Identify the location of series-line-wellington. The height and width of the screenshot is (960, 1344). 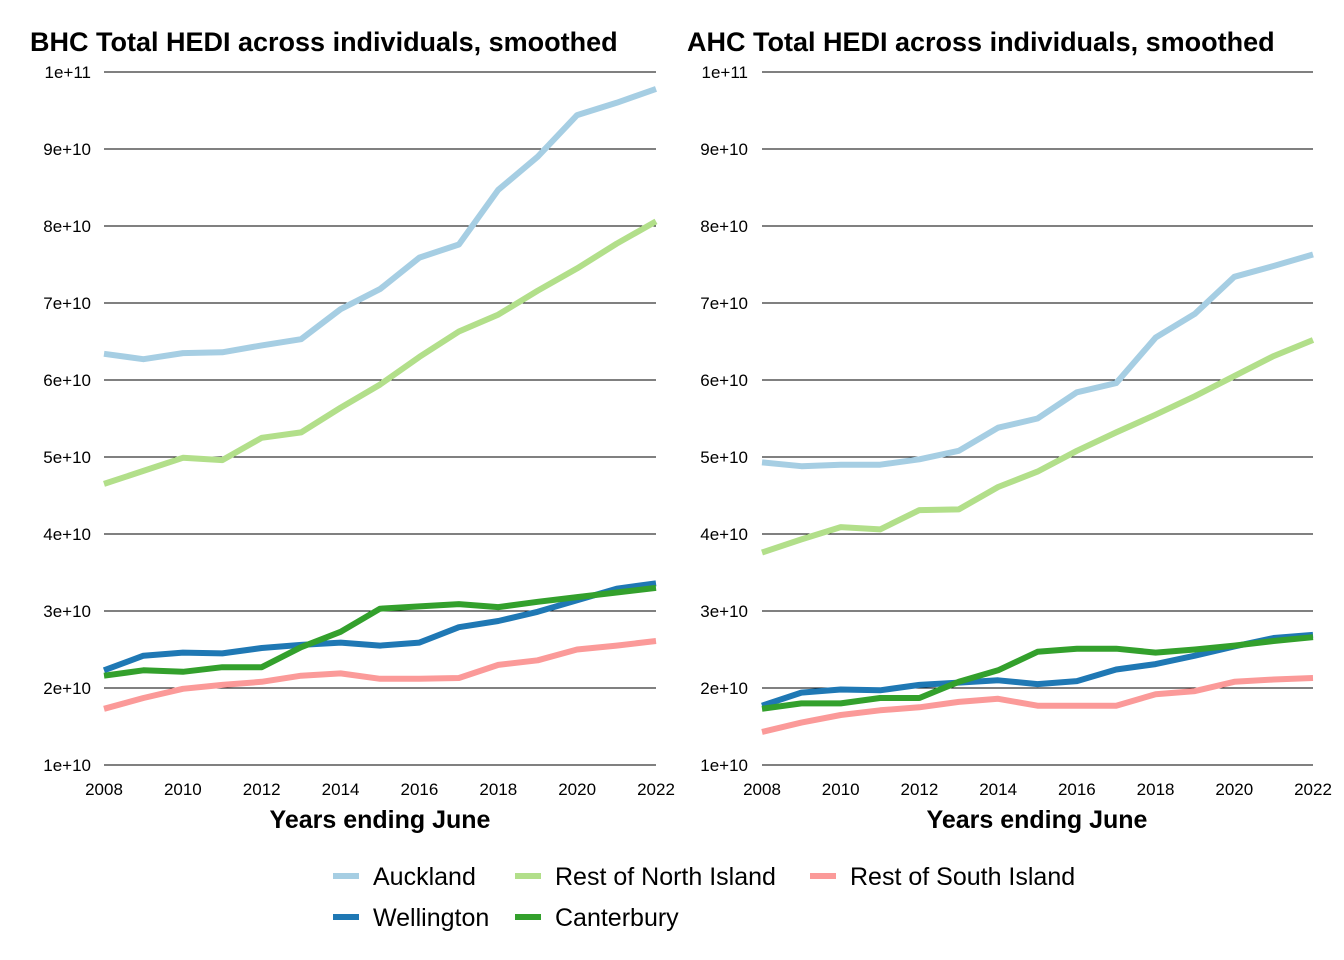
(379, 627).